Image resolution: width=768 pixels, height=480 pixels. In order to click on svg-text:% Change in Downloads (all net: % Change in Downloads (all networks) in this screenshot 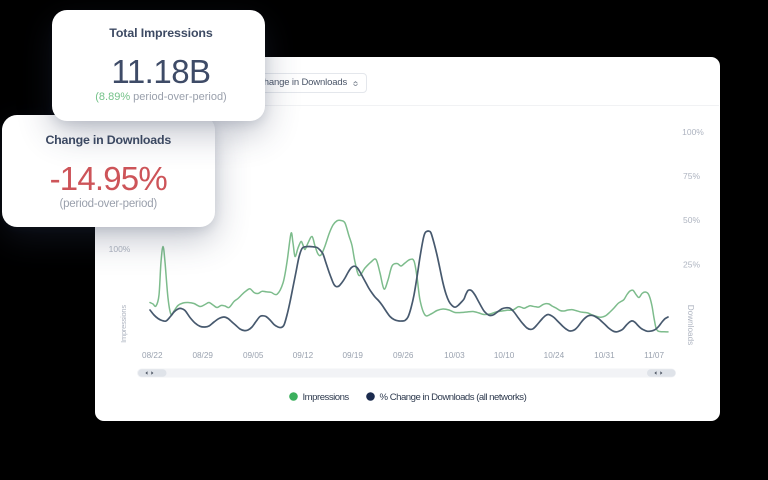, I will do `click(453, 397)`.